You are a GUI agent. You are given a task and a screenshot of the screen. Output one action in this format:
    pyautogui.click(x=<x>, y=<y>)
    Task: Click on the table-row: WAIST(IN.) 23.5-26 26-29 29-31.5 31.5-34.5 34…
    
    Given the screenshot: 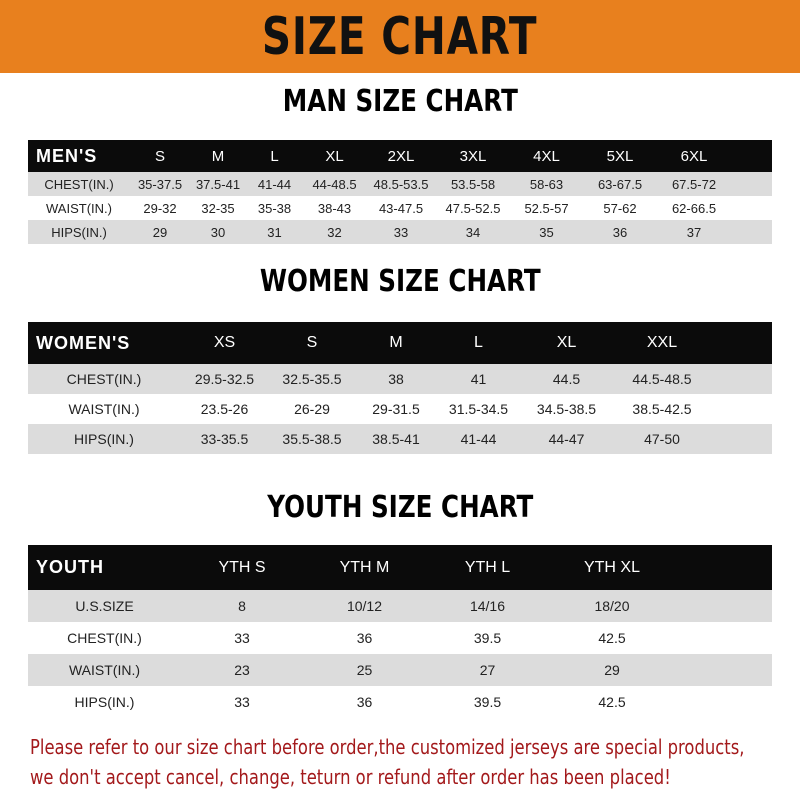 What is the action you would take?
    pyautogui.click(x=400, y=409)
    